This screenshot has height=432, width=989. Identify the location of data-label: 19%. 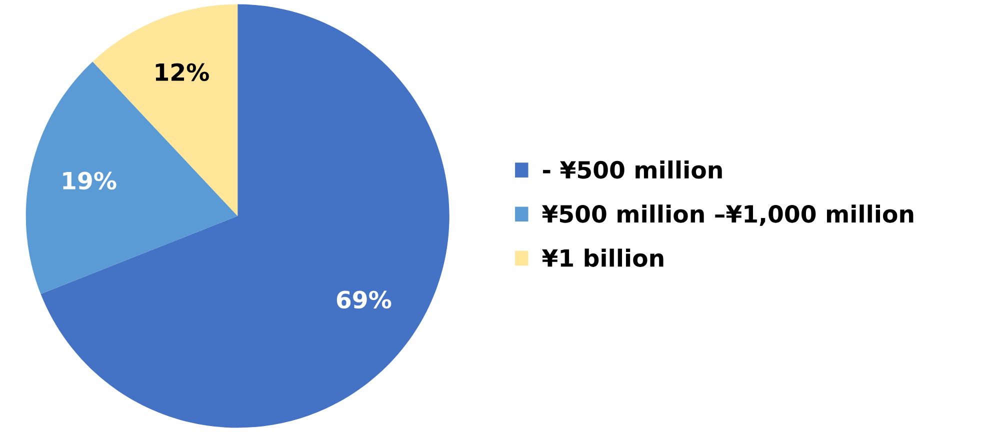
(89, 181).